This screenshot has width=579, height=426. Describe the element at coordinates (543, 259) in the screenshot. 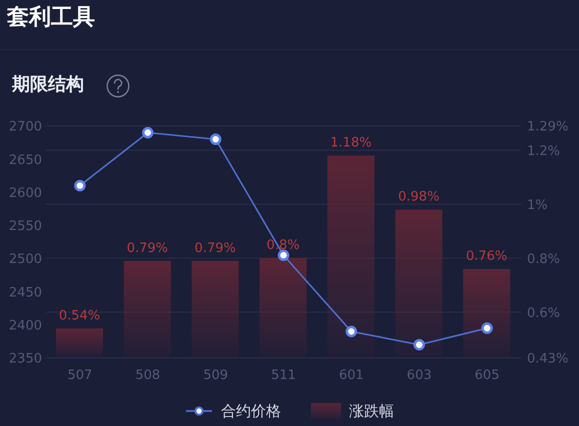

I see `y2-tick-label: 0.8%` at that location.